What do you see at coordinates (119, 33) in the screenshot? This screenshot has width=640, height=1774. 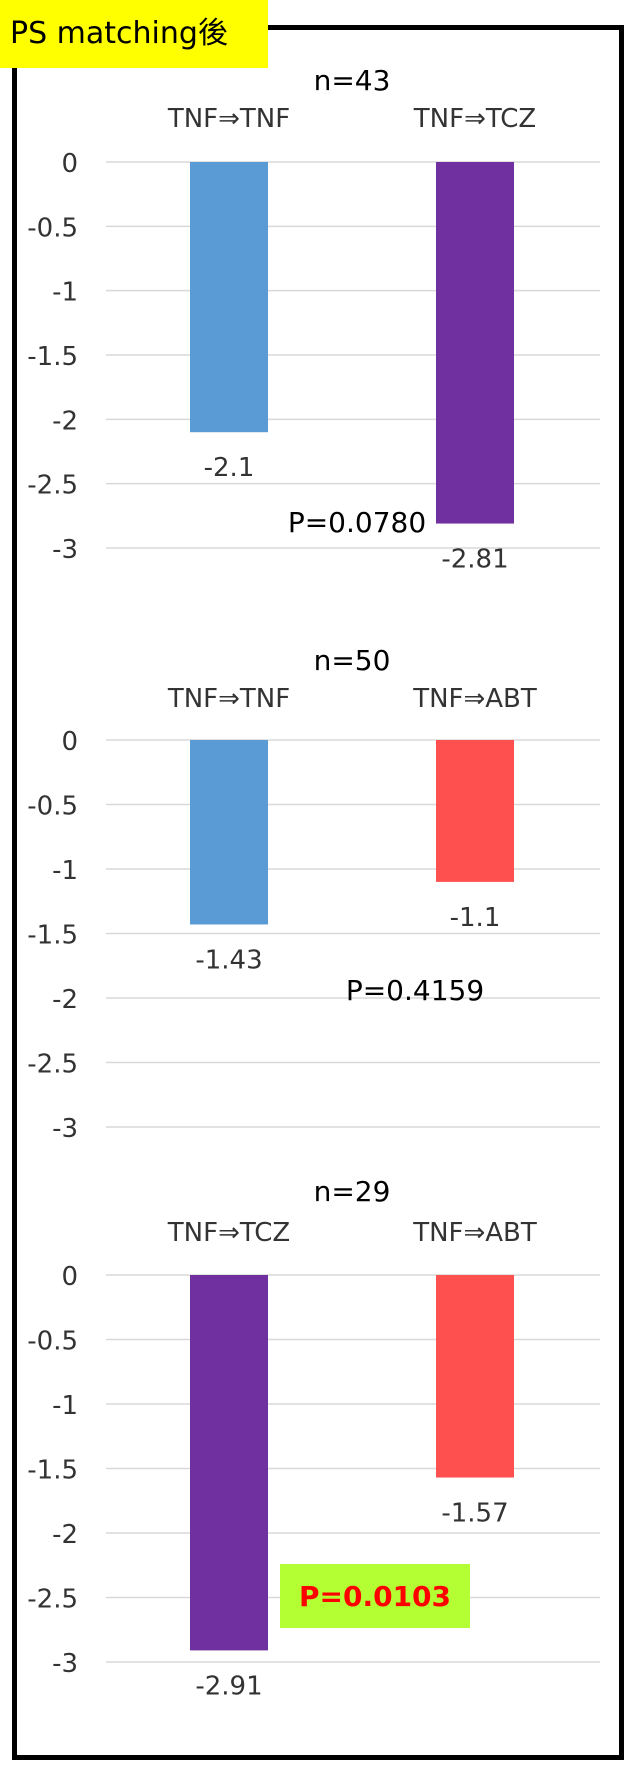 I see `badge-label: PS matching後` at bounding box center [119, 33].